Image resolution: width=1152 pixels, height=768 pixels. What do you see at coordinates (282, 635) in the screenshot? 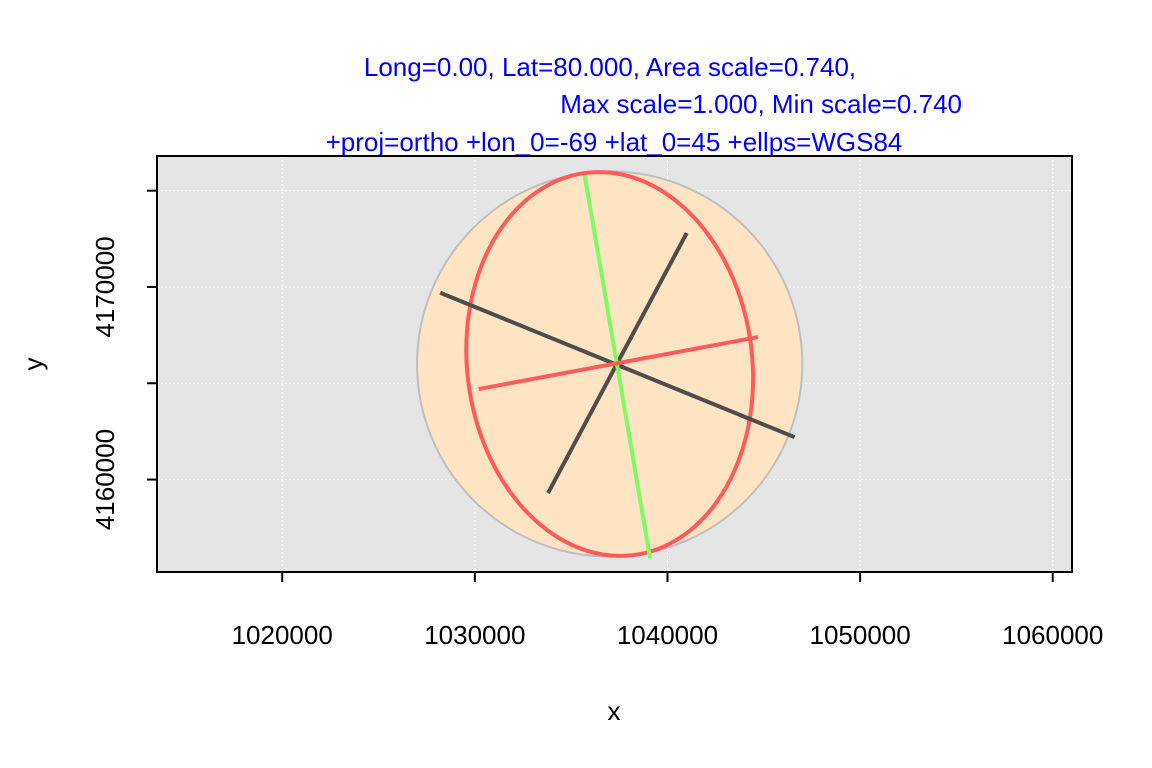
I see `x-tick-label-0: 1020000` at bounding box center [282, 635].